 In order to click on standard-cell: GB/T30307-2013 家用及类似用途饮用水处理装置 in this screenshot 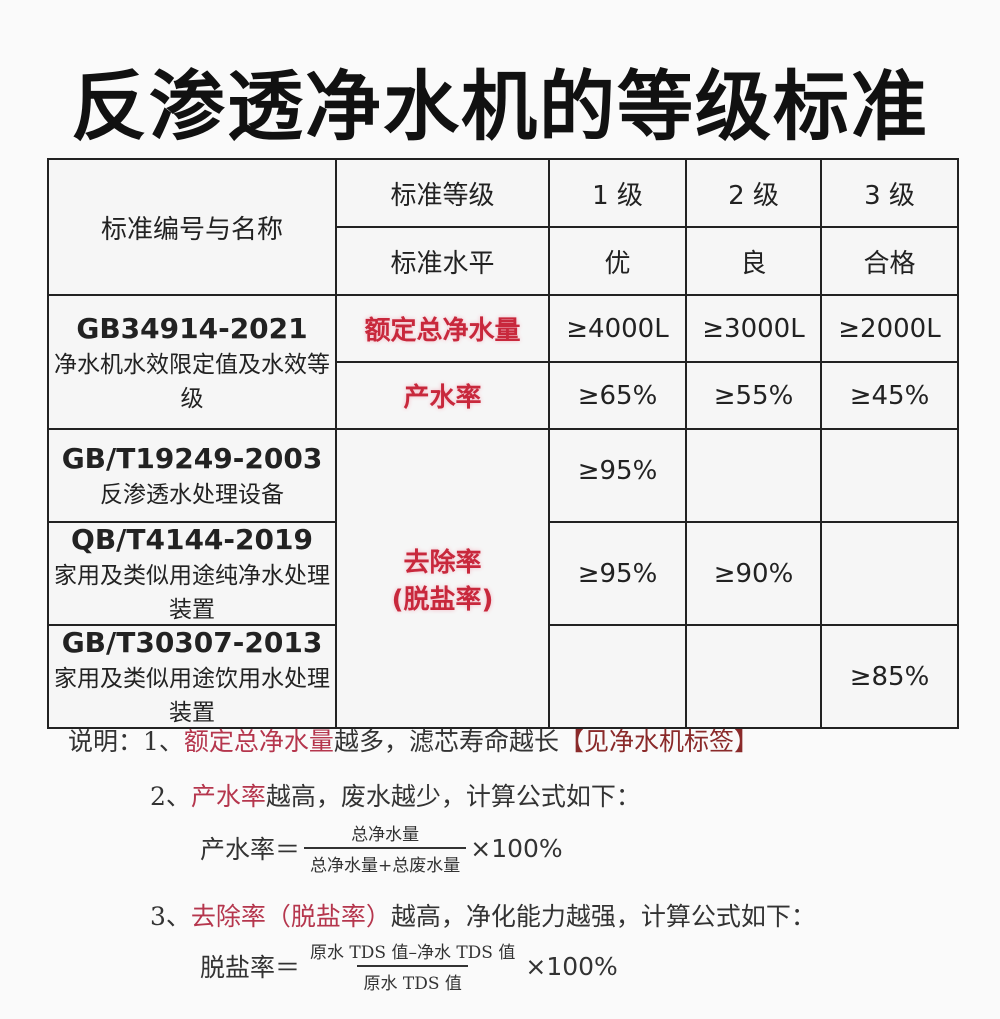, I will do `click(192, 676)`.